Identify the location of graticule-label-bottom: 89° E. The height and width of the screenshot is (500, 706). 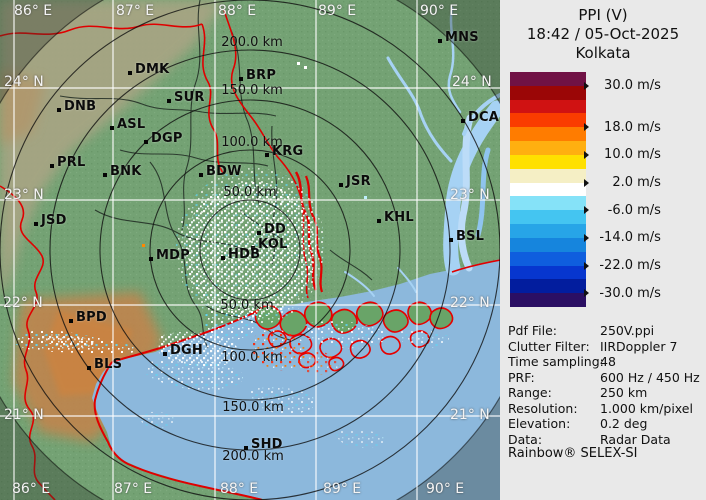
(342, 489).